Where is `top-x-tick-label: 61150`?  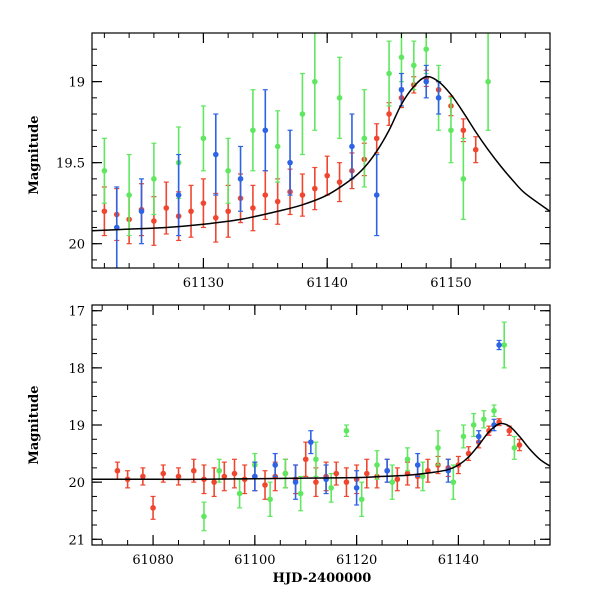
top-x-tick-label: 61150 is located at coordinates (450, 283).